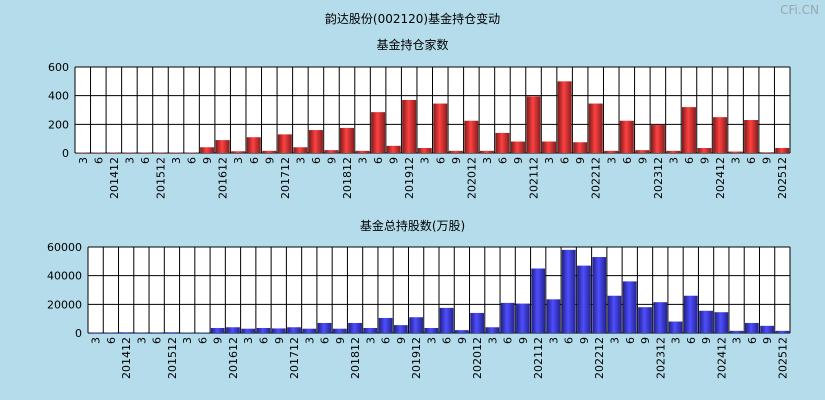 The height and width of the screenshot is (400, 825). I want to click on x-tick-label: 202212, so click(596, 178).